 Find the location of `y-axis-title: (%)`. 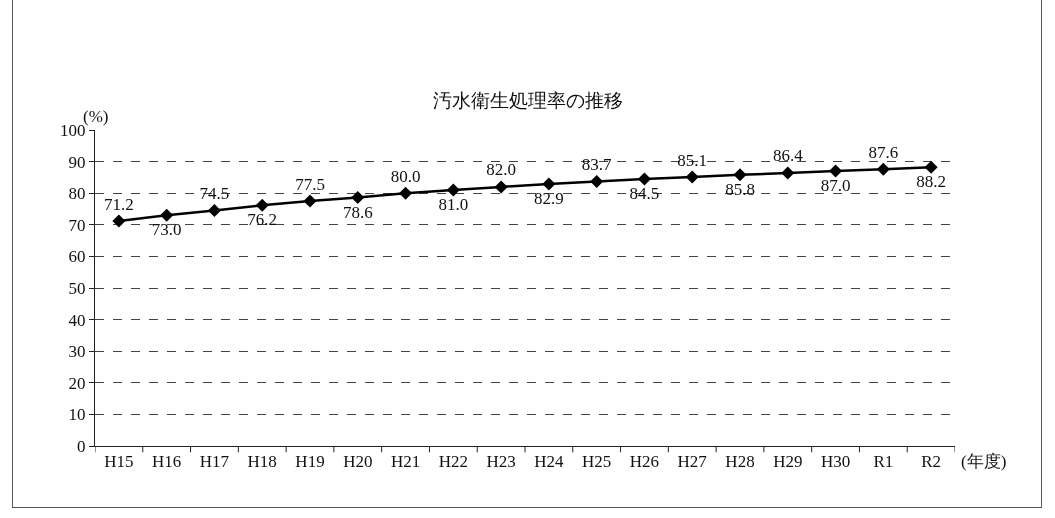

y-axis-title: (%) is located at coordinates (96, 116).